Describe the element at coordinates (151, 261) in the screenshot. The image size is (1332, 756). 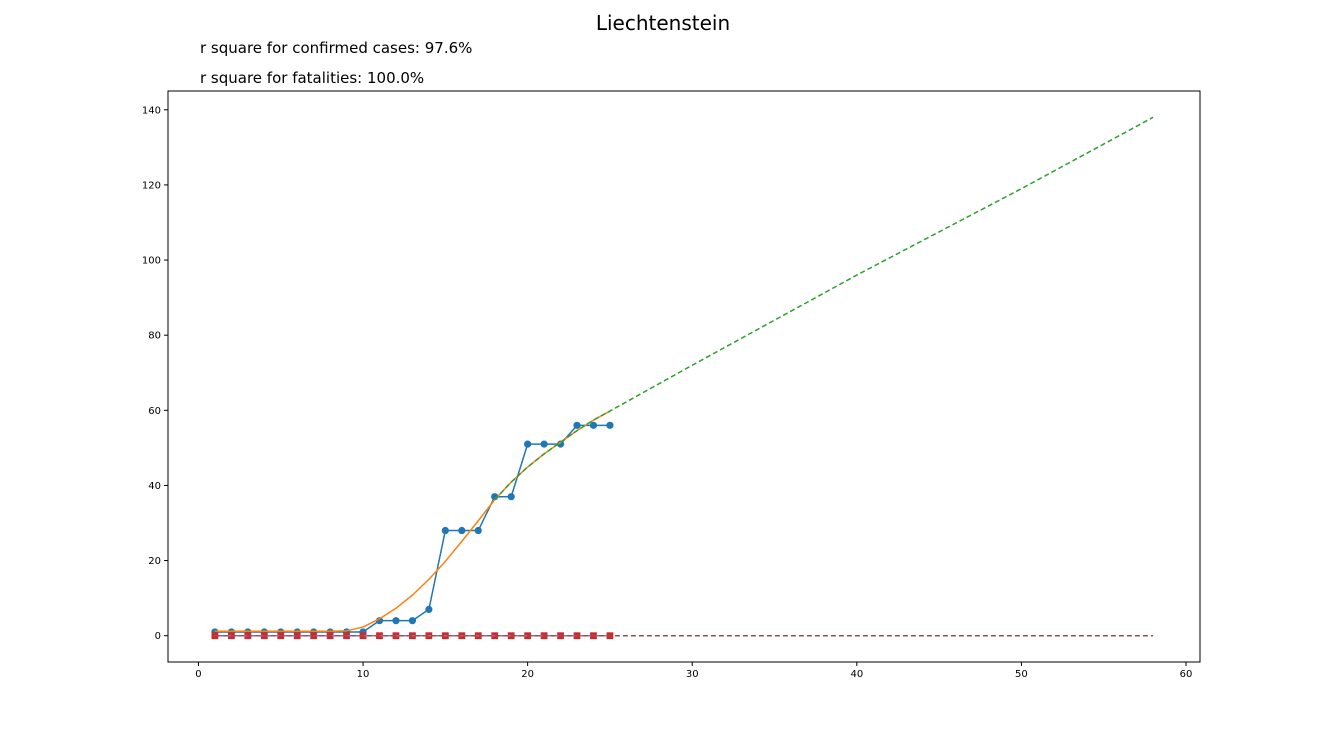
I see `y-tick-label: 100` at that location.